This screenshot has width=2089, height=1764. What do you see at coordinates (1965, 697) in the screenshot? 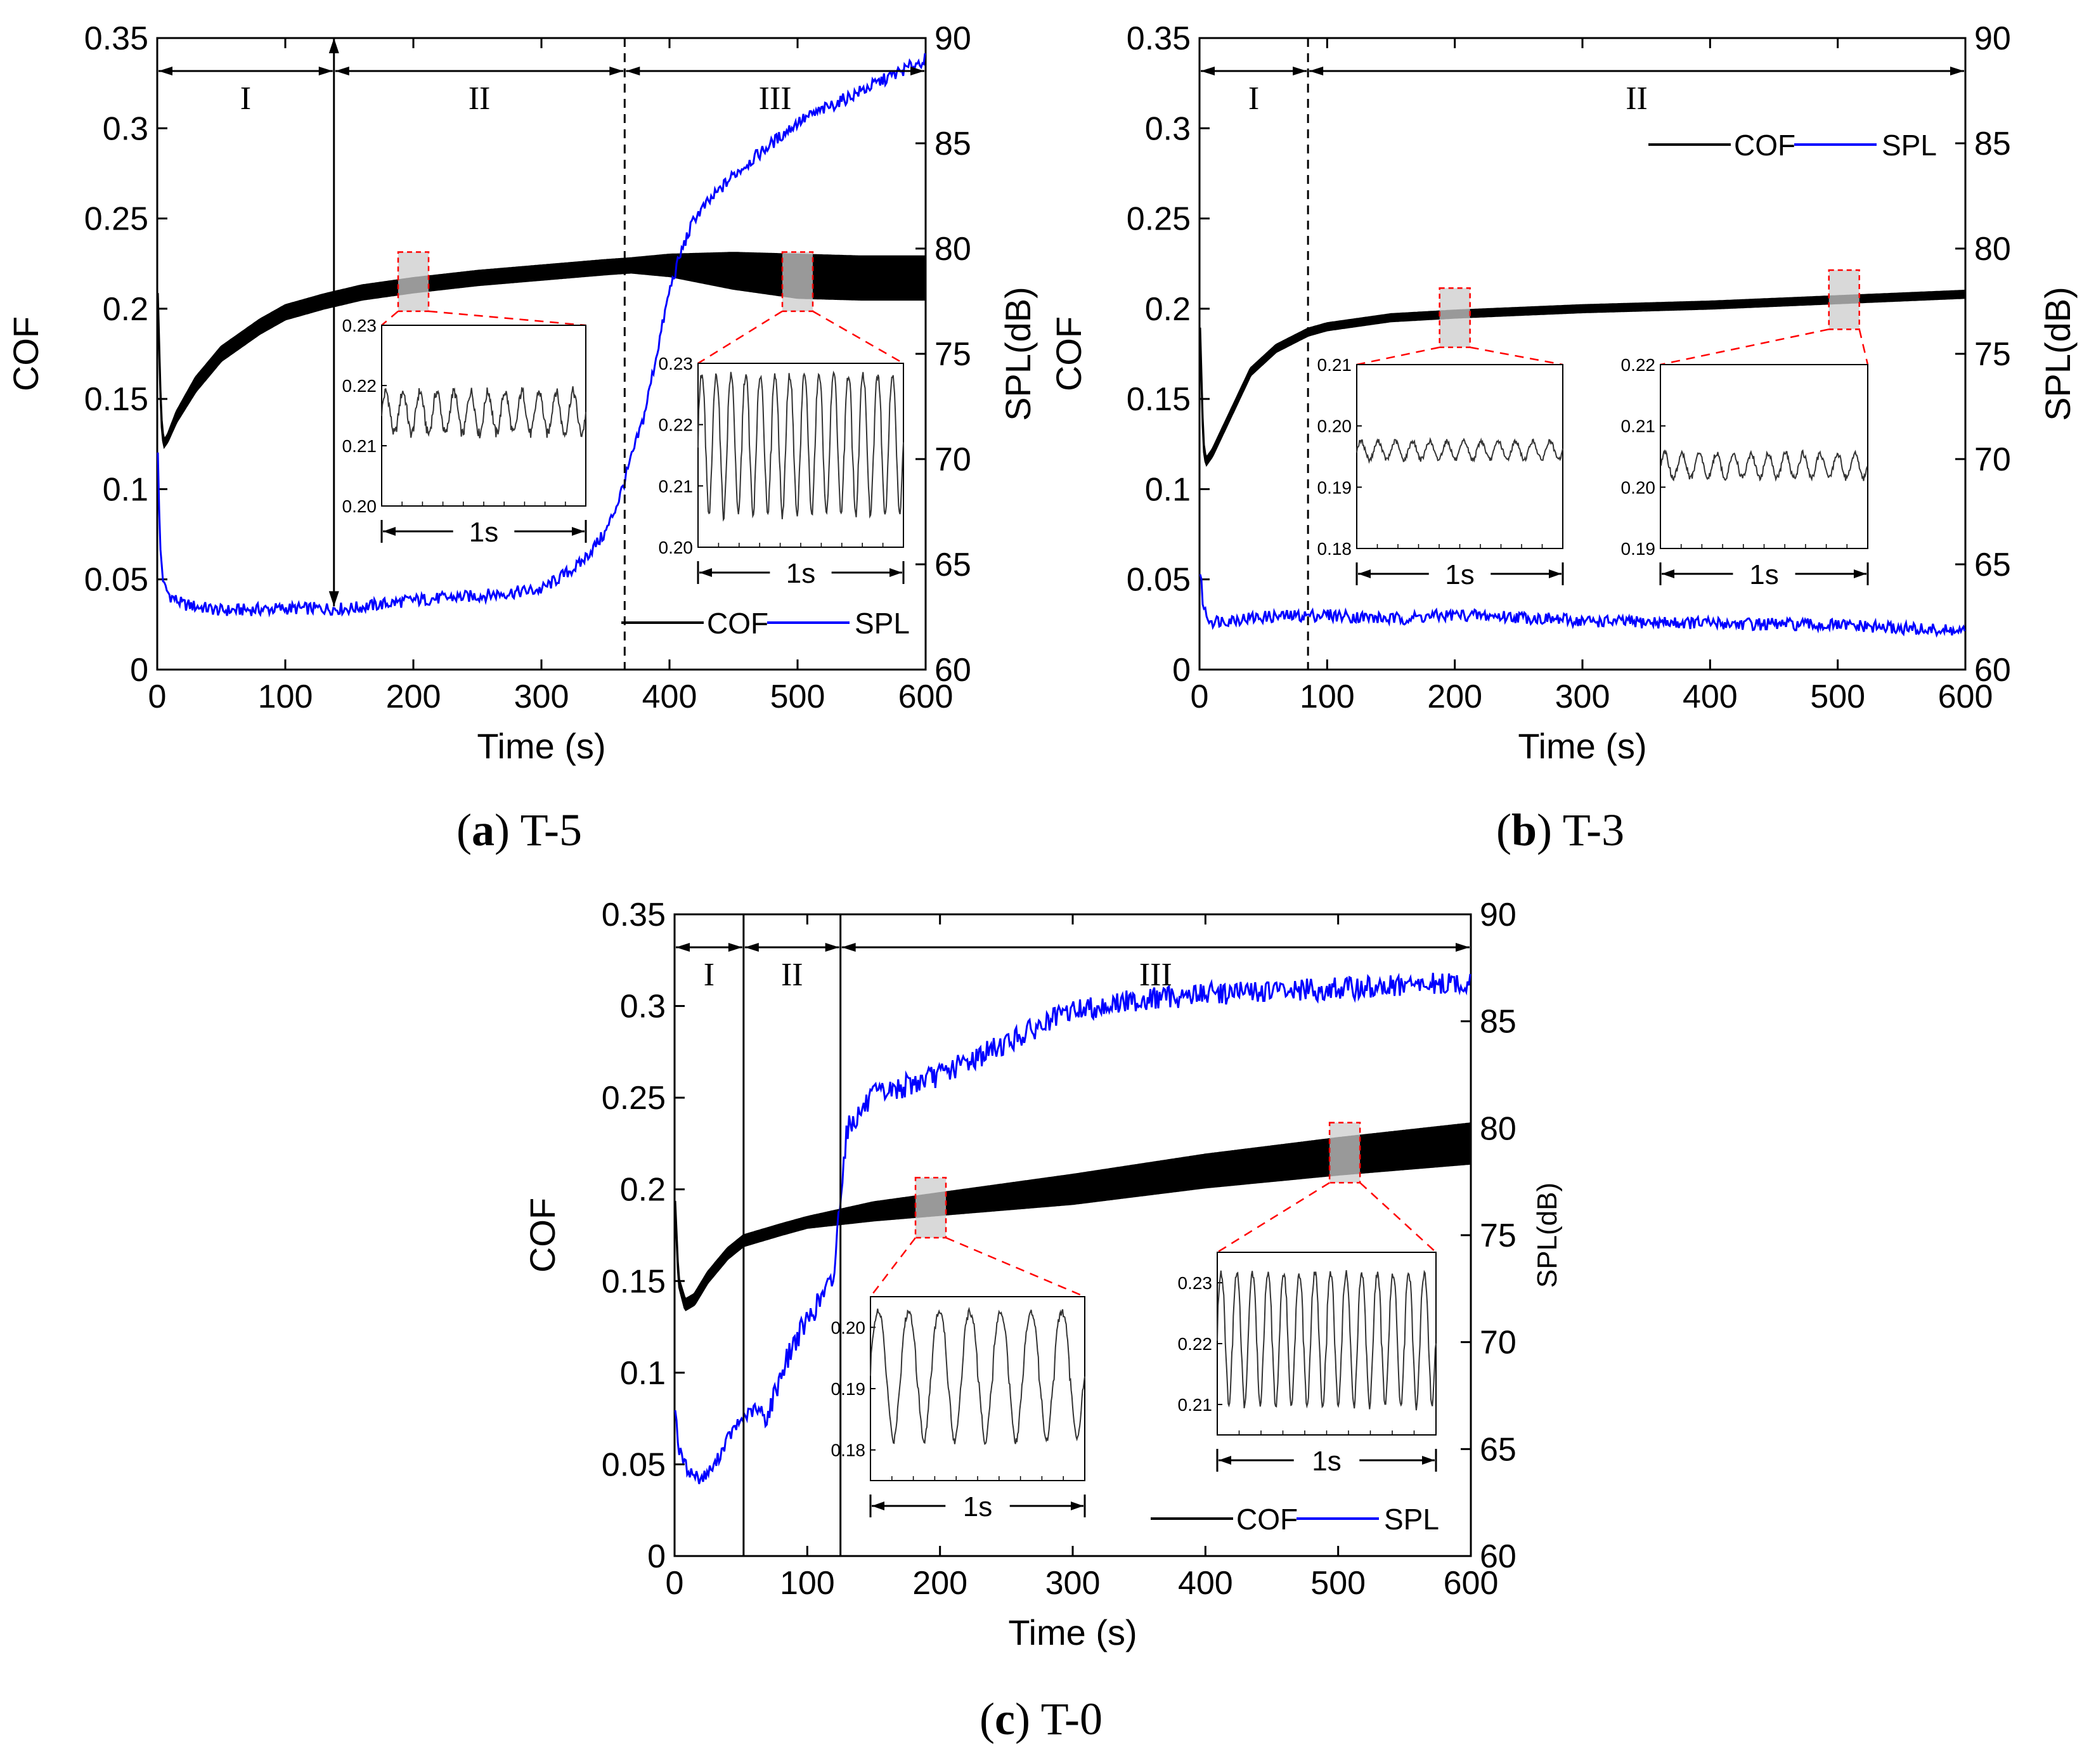
I see `x-tick-label: 600` at bounding box center [1965, 697].